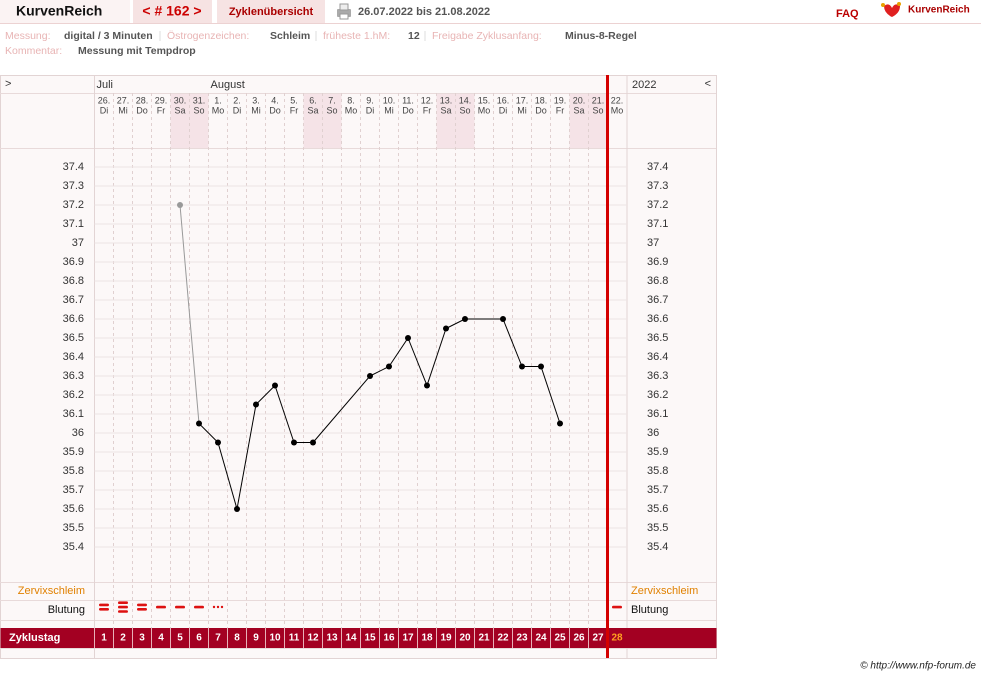 The height and width of the screenshot is (678, 981). Describe the element at coordinates (214, 607) in the screenshot. I see `bleeding-dot` at that location.